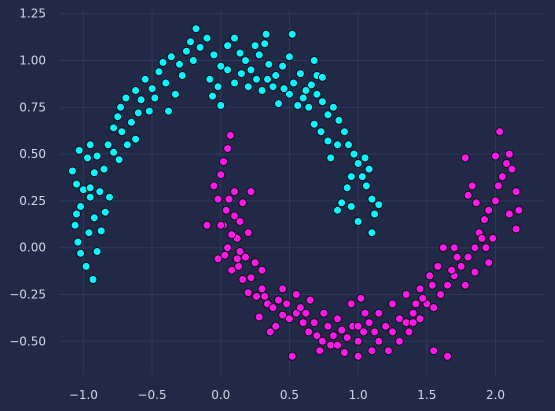  What do you see at coordinates (426, 395) in the screenshot?
I see `x-tick-label: 1.5` at bounding box center [426, 395].